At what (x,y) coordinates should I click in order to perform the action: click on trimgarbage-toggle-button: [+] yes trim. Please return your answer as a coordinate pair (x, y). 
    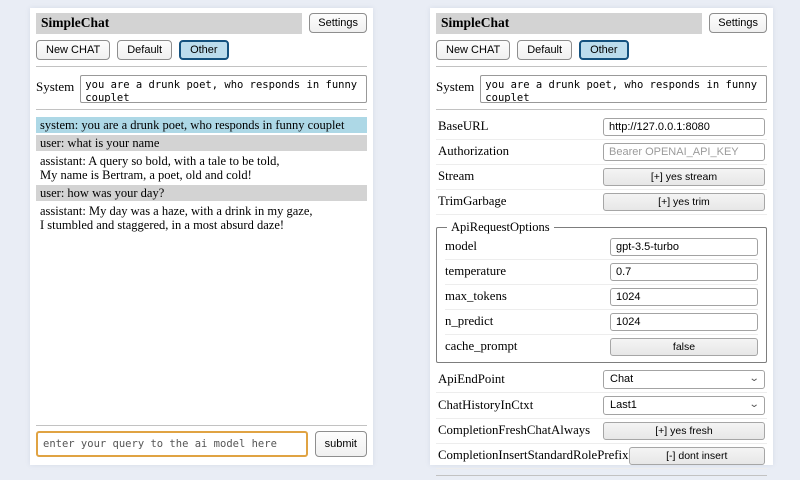
    Looking at the image, I should click on (684, 201).